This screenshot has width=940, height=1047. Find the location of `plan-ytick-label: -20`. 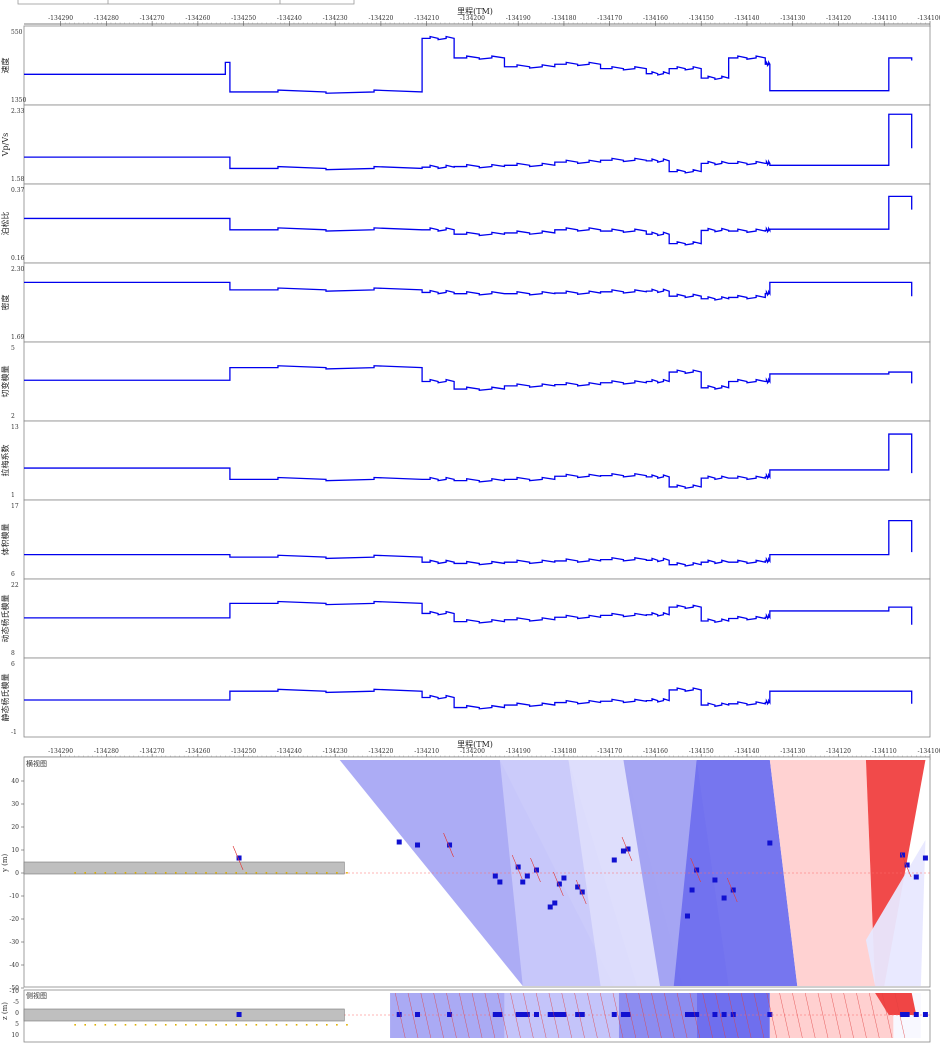

plan-ytick-label: -20 is located at coordinates (14, 919).